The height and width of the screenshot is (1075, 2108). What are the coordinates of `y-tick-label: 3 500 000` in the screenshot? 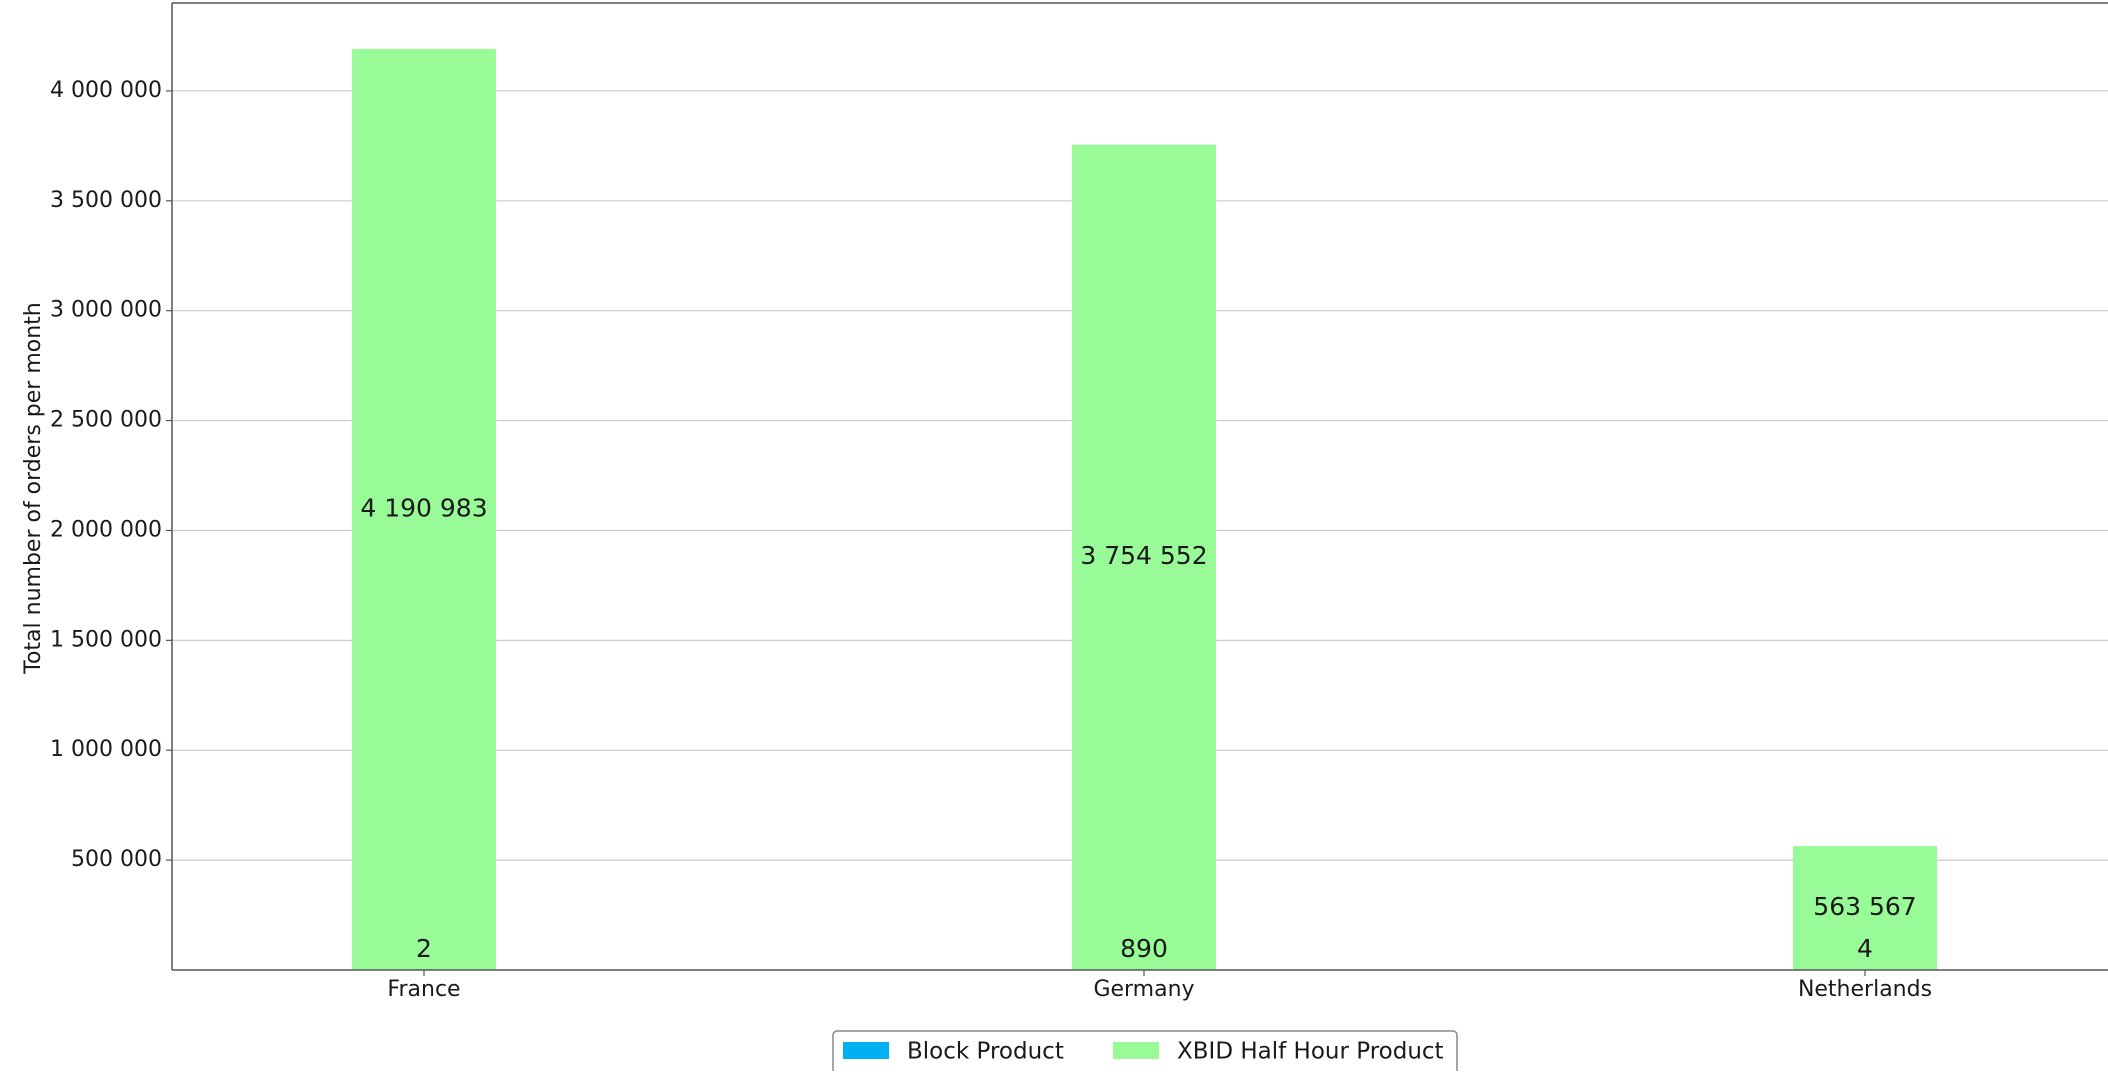 It's located at (106, 200).